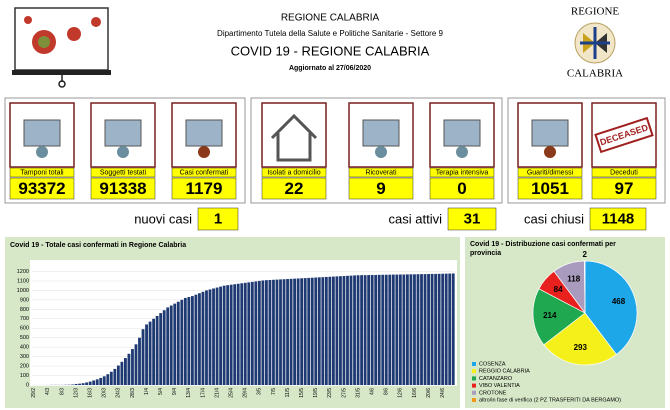 This screenshot has width=670, height=410. What do you see at coordinates (472, 218) in the screenshot?
I see `summary-value: 31` at bounding box center [472, 218].